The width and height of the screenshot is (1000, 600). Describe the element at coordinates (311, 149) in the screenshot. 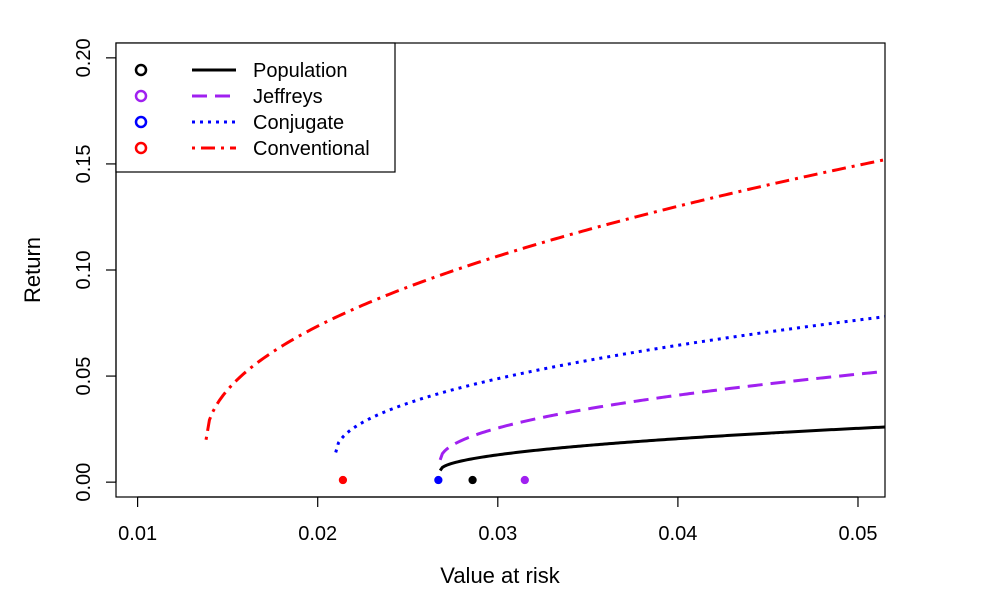

I see `legend-label-conventional: Conventional` at that location.